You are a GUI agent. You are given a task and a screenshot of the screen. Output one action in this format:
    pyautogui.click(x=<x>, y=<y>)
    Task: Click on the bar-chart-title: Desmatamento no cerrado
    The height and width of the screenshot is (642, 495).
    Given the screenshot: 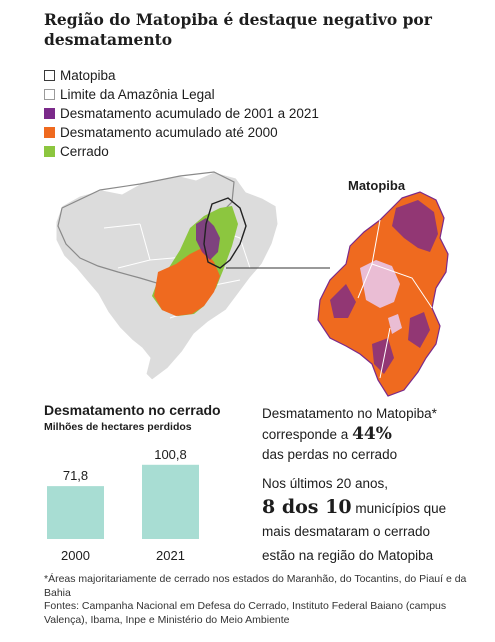 What is the action you would take?
    pyautogui.click(x=132, y=410)
    